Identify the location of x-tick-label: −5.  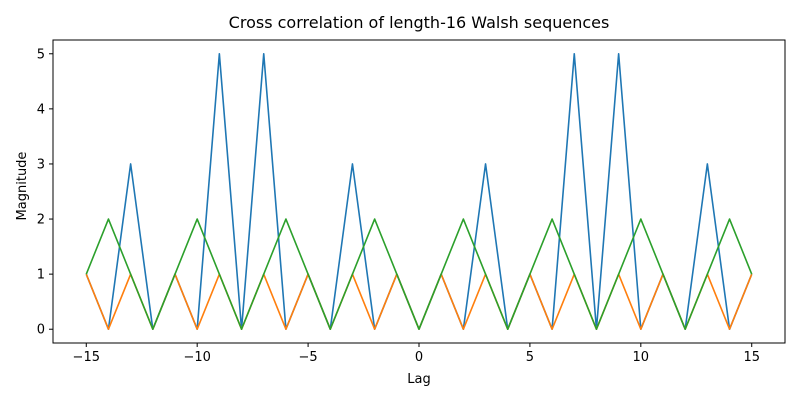
(308, 357).